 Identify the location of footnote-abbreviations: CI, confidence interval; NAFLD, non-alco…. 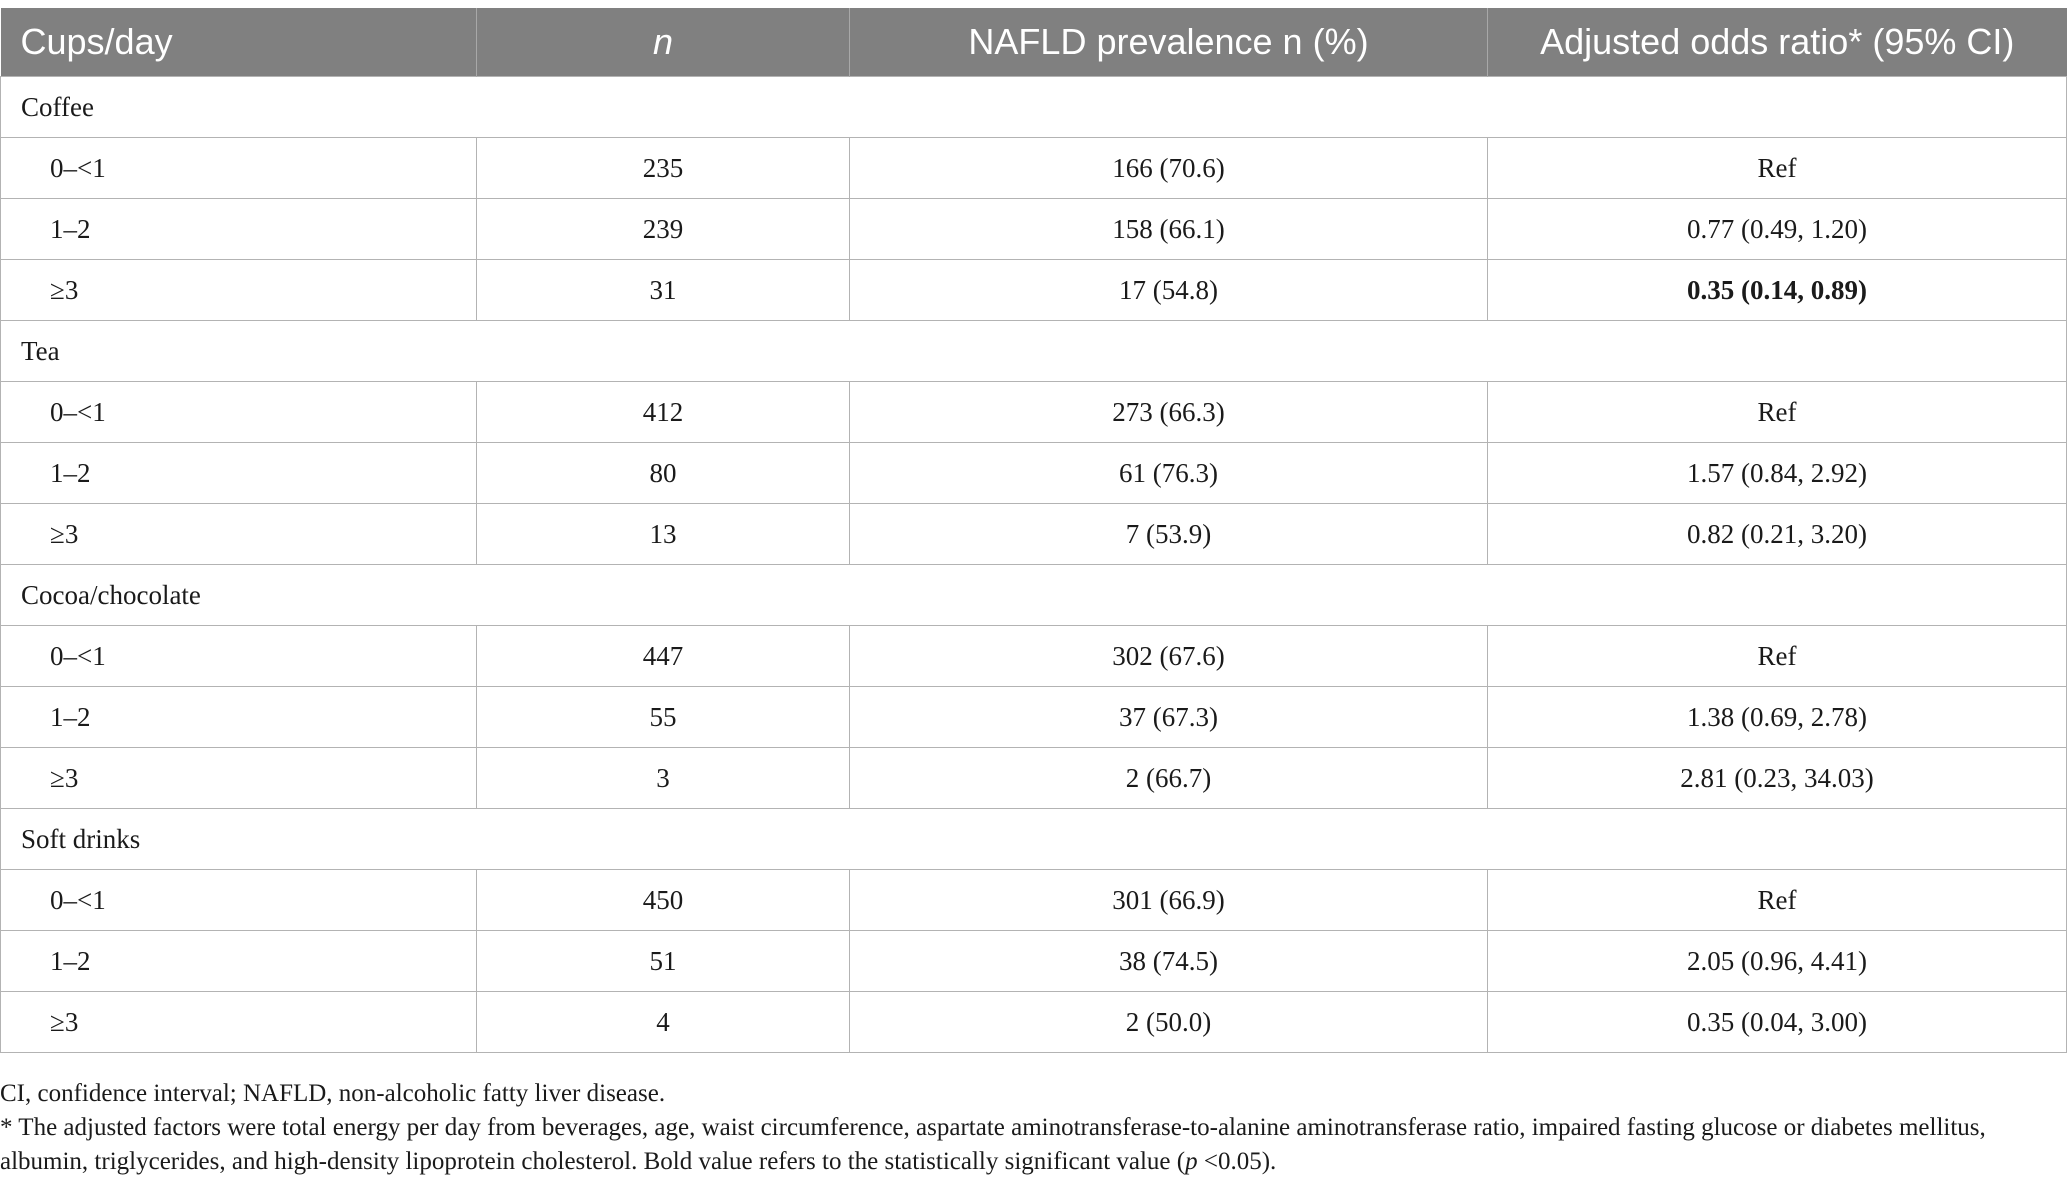
(333, 1093).